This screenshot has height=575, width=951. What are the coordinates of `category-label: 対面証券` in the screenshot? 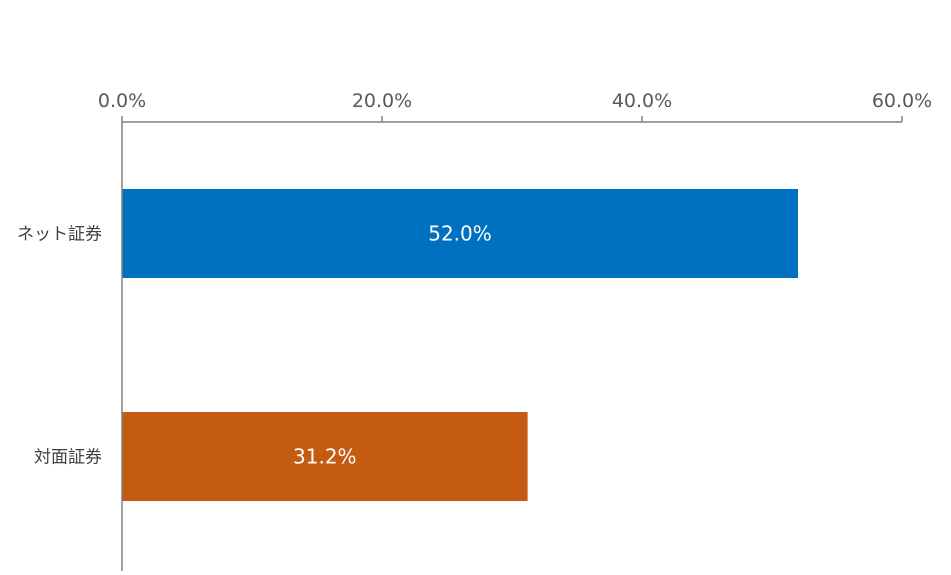 It's located at (68, 458).